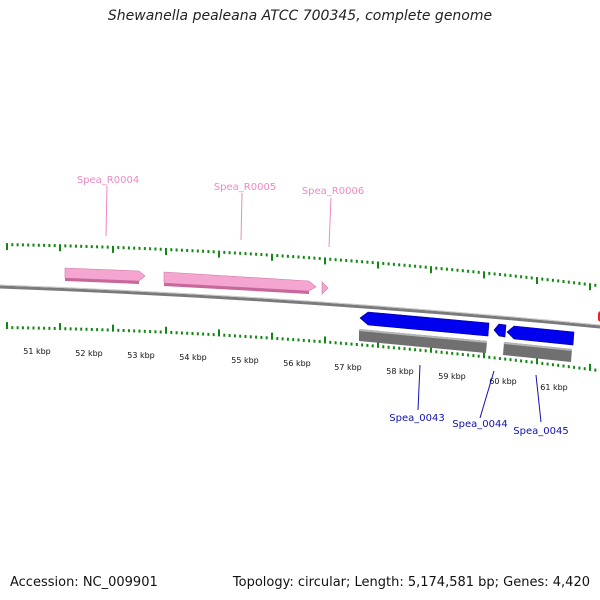  I want to click on kbp-label: 54 kbp, so click(193, 357).